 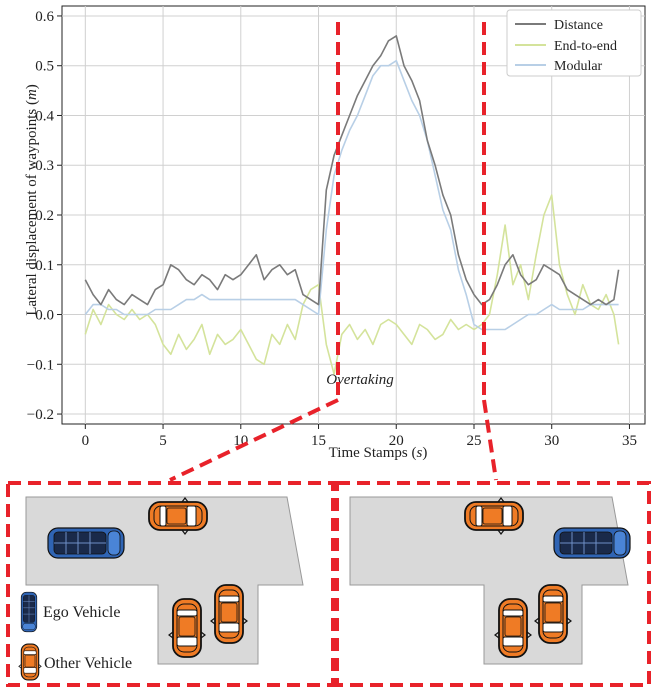 I want to click on scene-panel-left, so click(x=170, y=584).